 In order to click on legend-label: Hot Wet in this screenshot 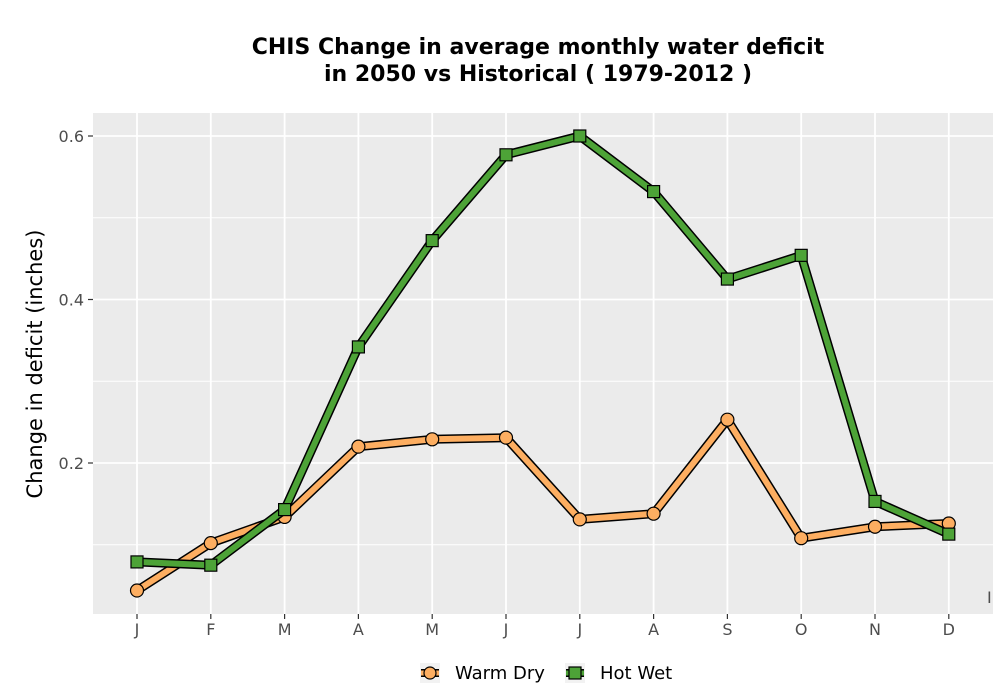, I will do `click(636, 673)`.